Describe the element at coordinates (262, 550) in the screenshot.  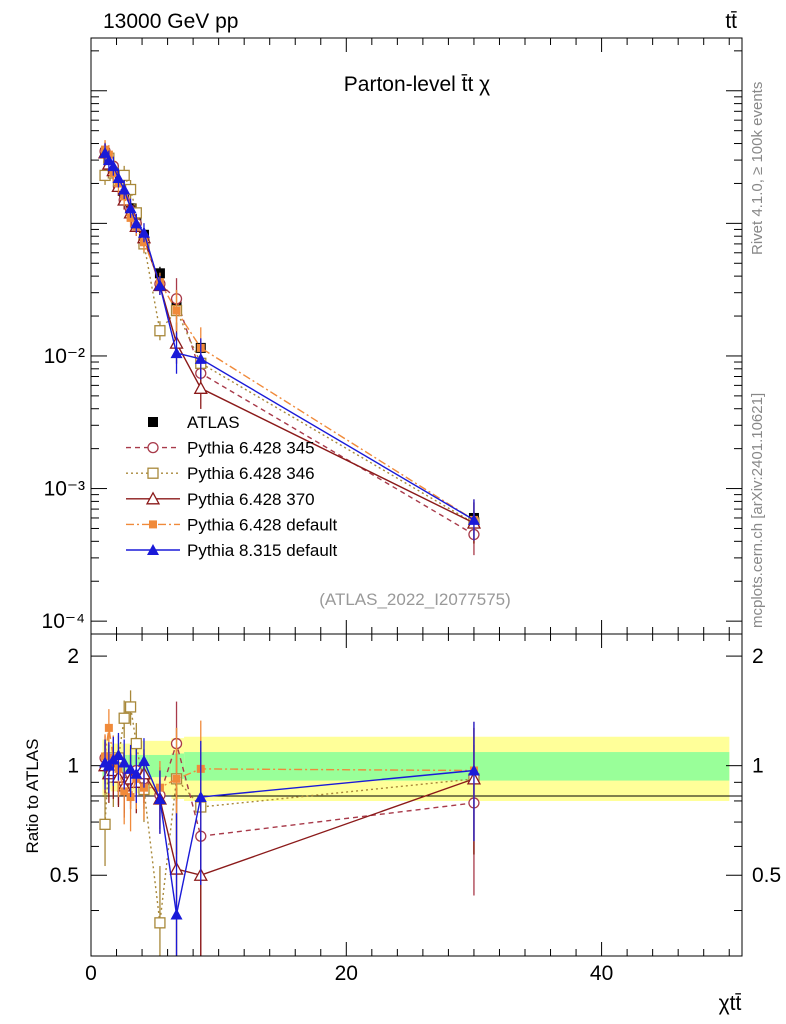
I see `legend-label: Pythia 8.315 default` at that location.